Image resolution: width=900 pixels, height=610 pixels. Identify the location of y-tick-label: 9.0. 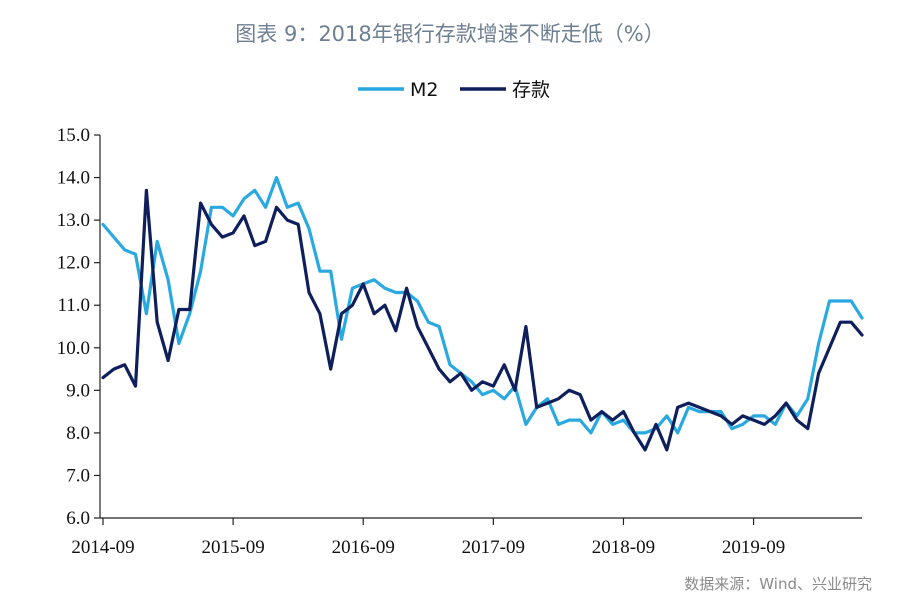
(78, 390).